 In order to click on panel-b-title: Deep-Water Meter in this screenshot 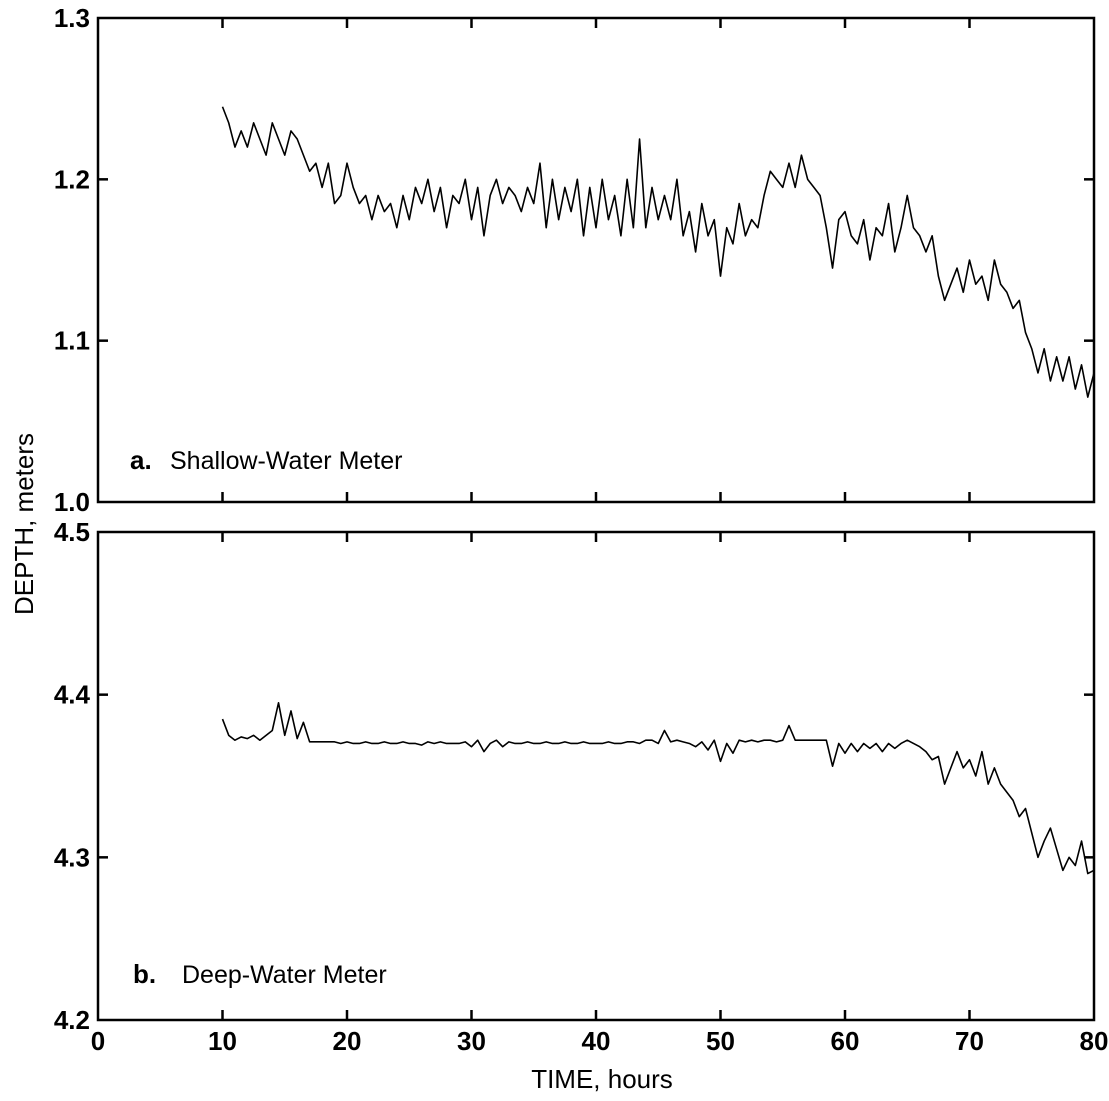, I will do `click(284, 975)`.